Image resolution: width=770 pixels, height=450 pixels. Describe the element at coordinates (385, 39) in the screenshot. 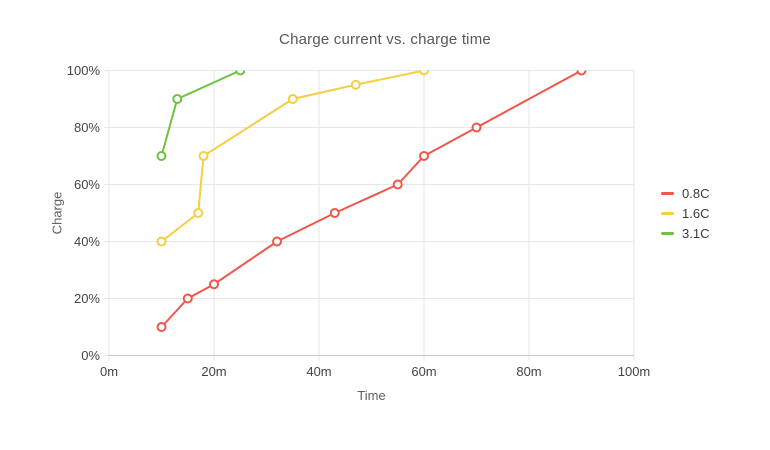

I see `chart-title: Charge current vs. charge time` at that location.